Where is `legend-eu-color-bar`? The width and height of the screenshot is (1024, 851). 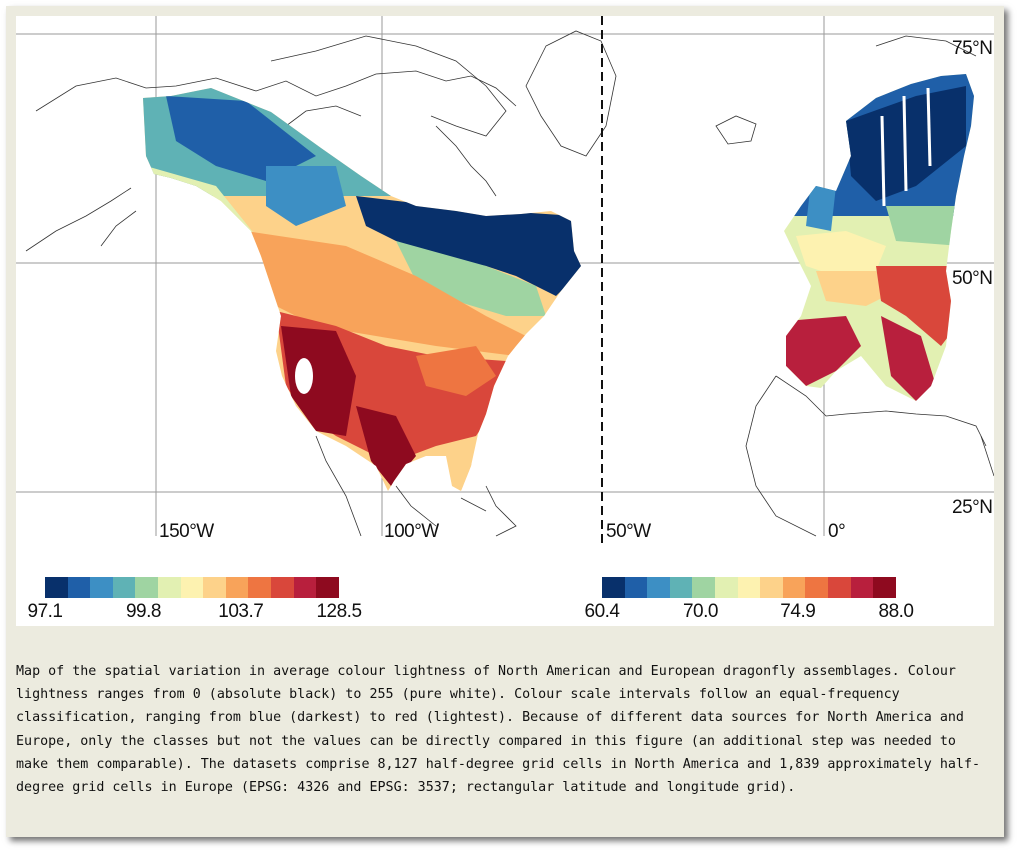 legend-eu-color-bar is located at coordinates (749, 587).